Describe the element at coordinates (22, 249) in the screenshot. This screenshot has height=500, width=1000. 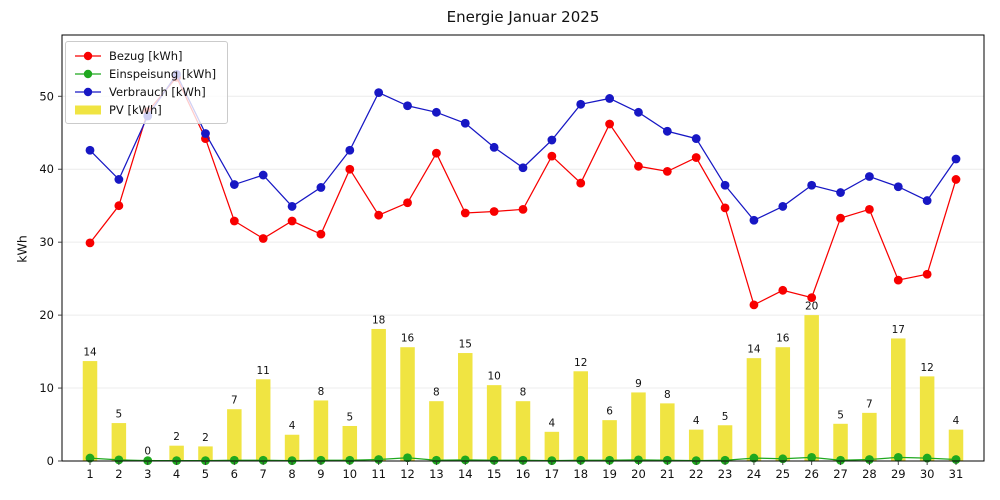
I see `y-axis-label: kWh` at that location.